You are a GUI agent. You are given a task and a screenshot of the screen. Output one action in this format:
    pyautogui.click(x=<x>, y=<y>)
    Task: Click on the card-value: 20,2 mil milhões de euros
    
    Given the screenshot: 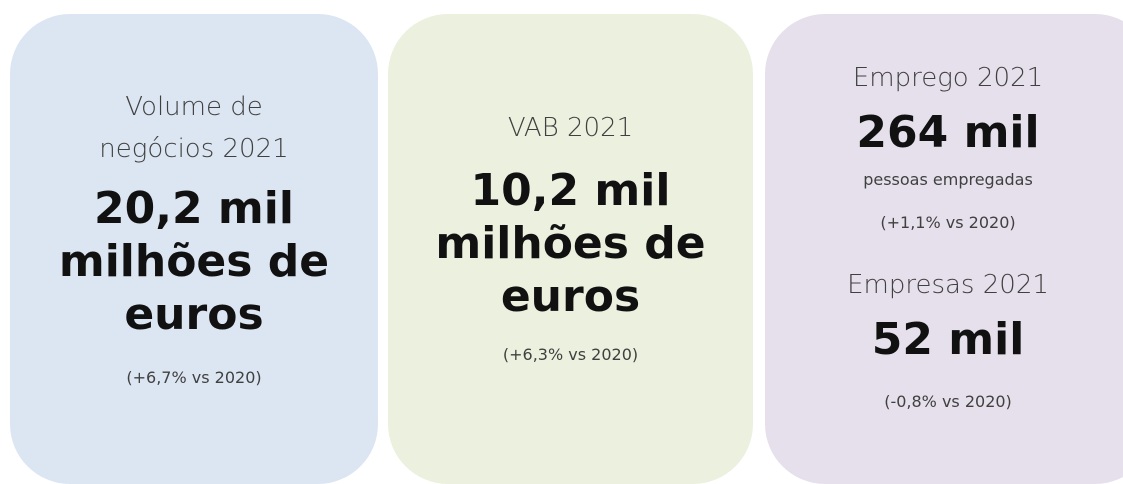 What is the action you would take?
    pyautogui.click(x=194, y=261)
    